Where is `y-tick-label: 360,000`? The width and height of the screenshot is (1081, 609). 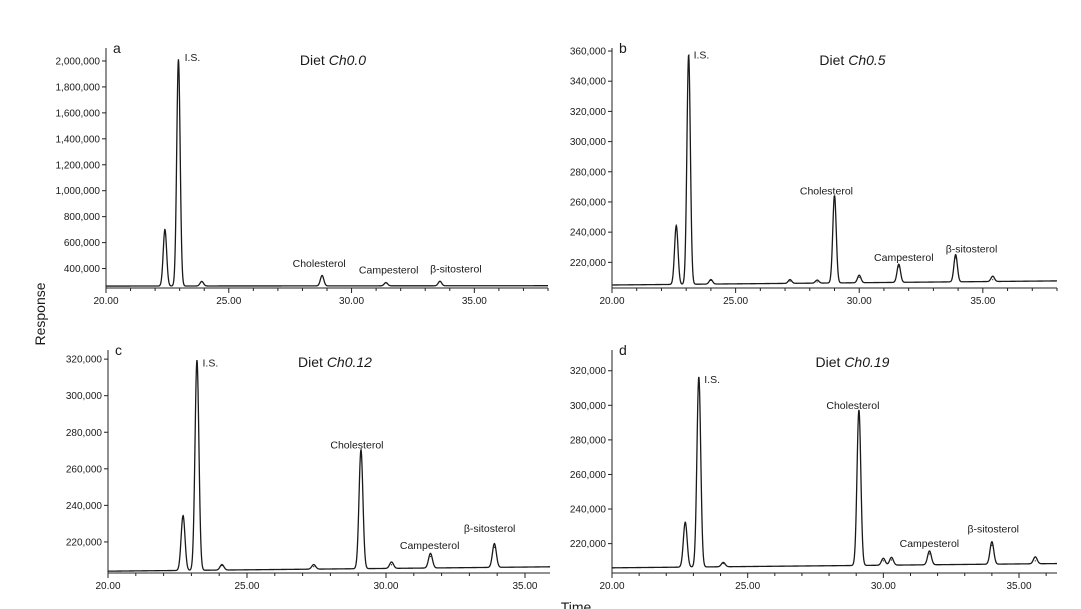 y-tick-label: 360,000 is located at coordinates (588, 52).